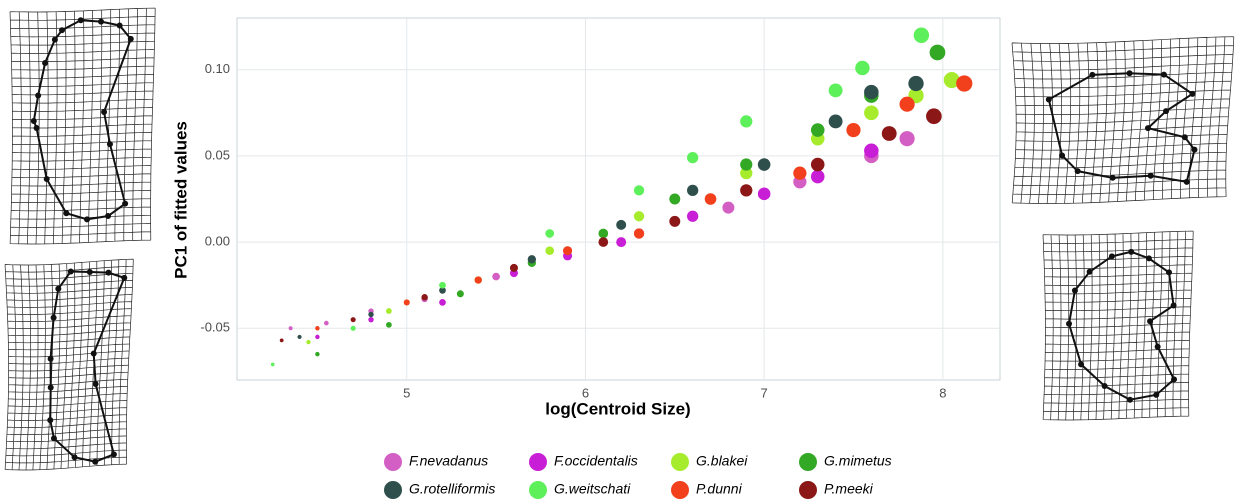  Describe the element at coordinates (215, 327) in the screenshot. I see `y-tick-label: -0.05` at that location.